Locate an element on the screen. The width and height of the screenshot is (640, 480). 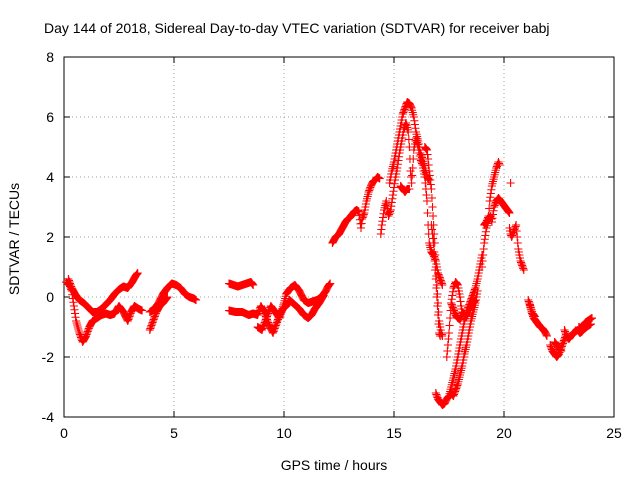
y-tick-label: 6 is located at coordinates (50, 117).